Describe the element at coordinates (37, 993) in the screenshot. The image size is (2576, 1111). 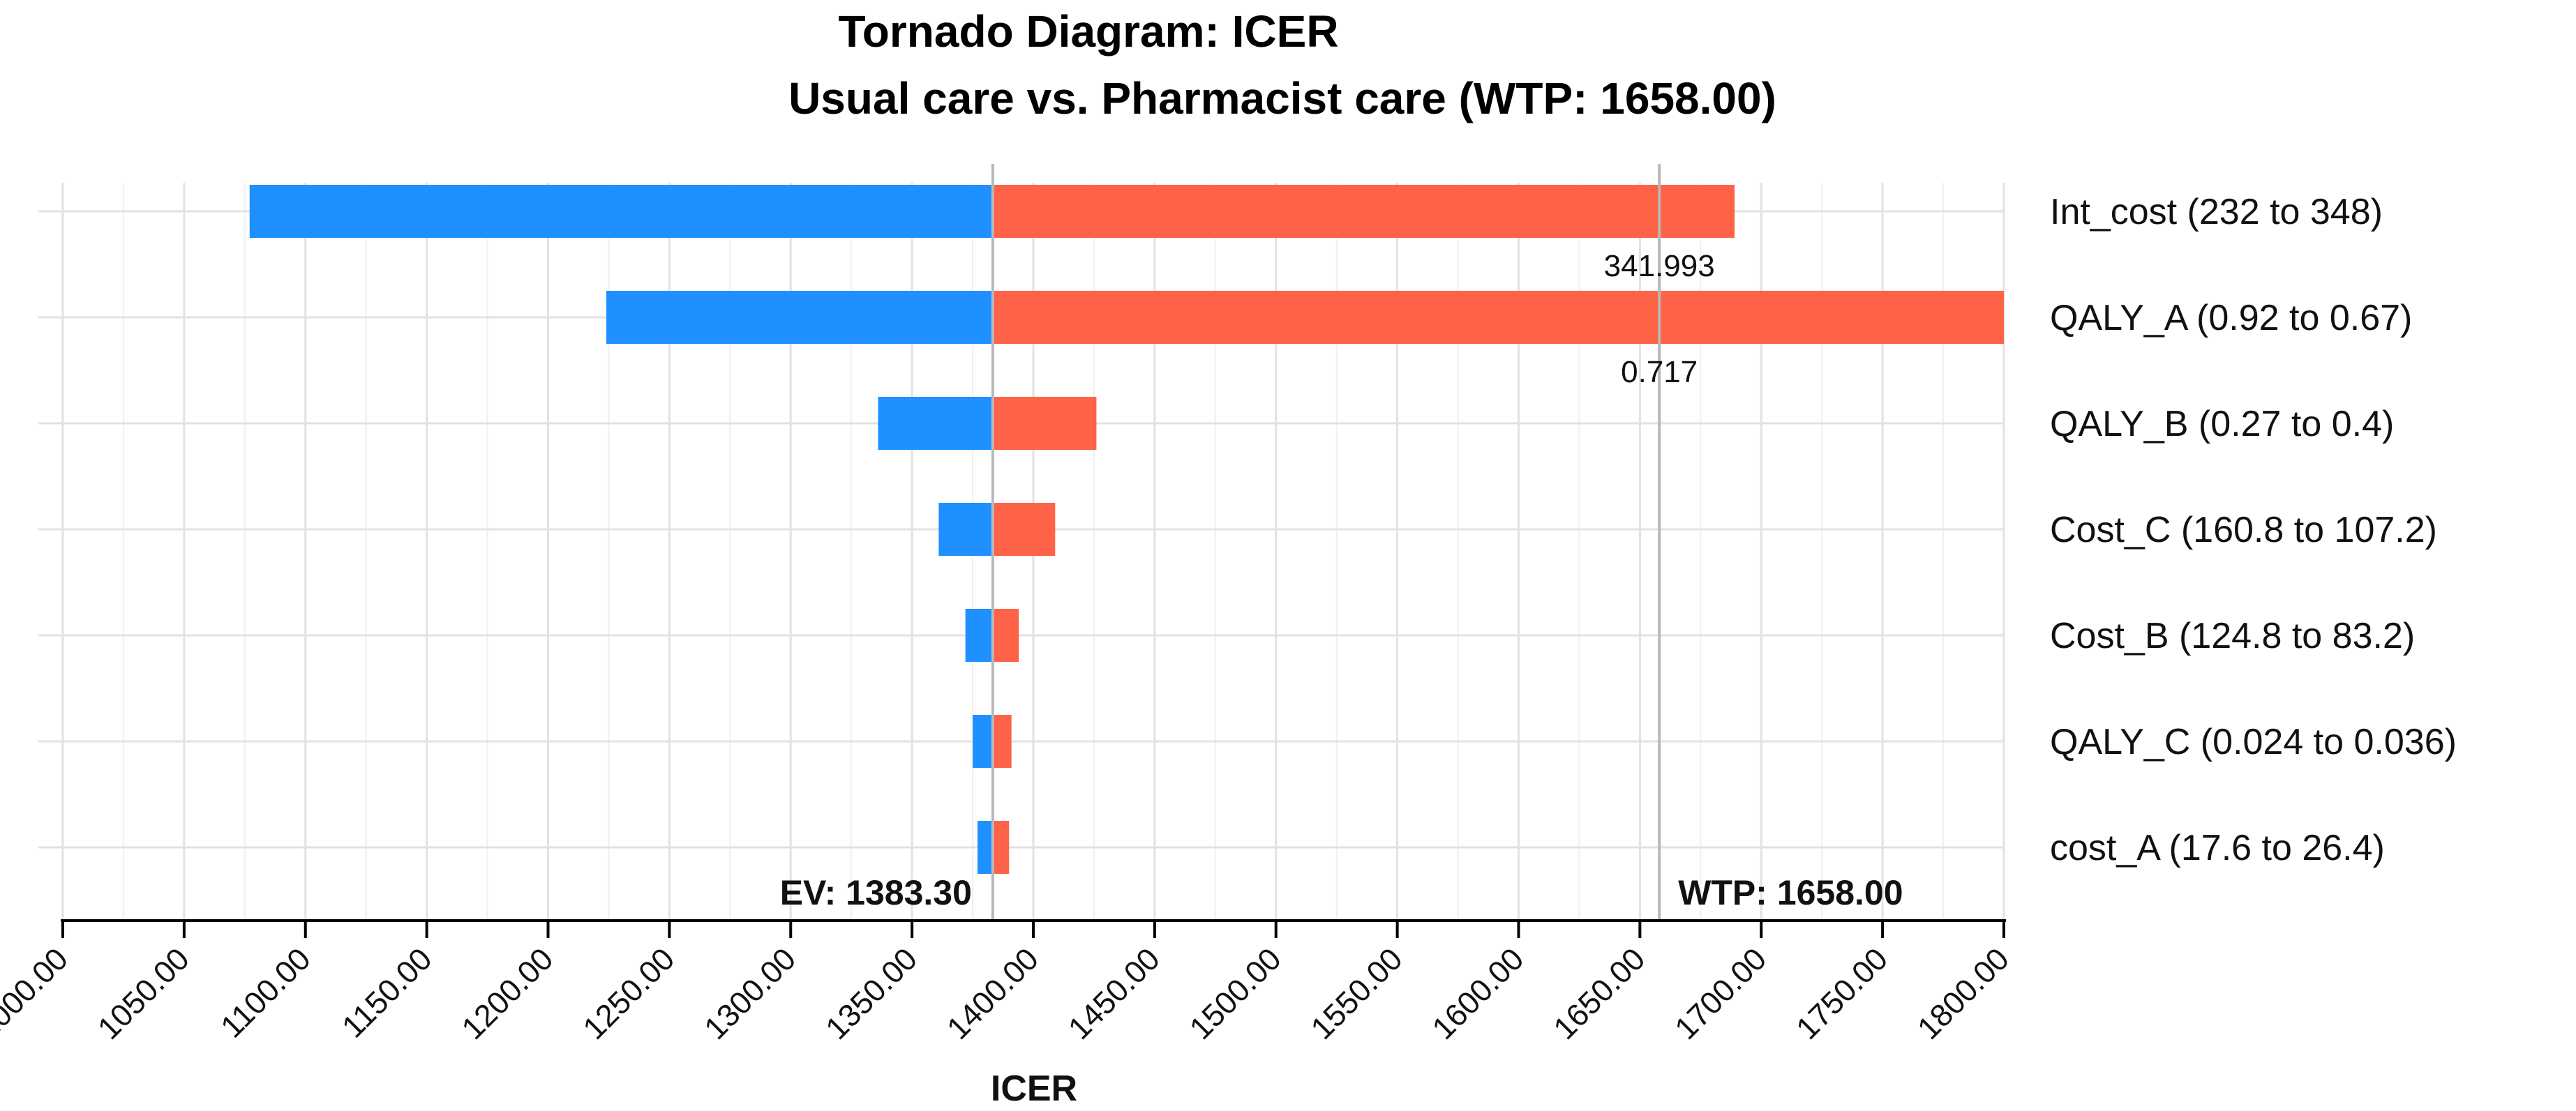
I see `x-tick-label: 1000.00` at that location.